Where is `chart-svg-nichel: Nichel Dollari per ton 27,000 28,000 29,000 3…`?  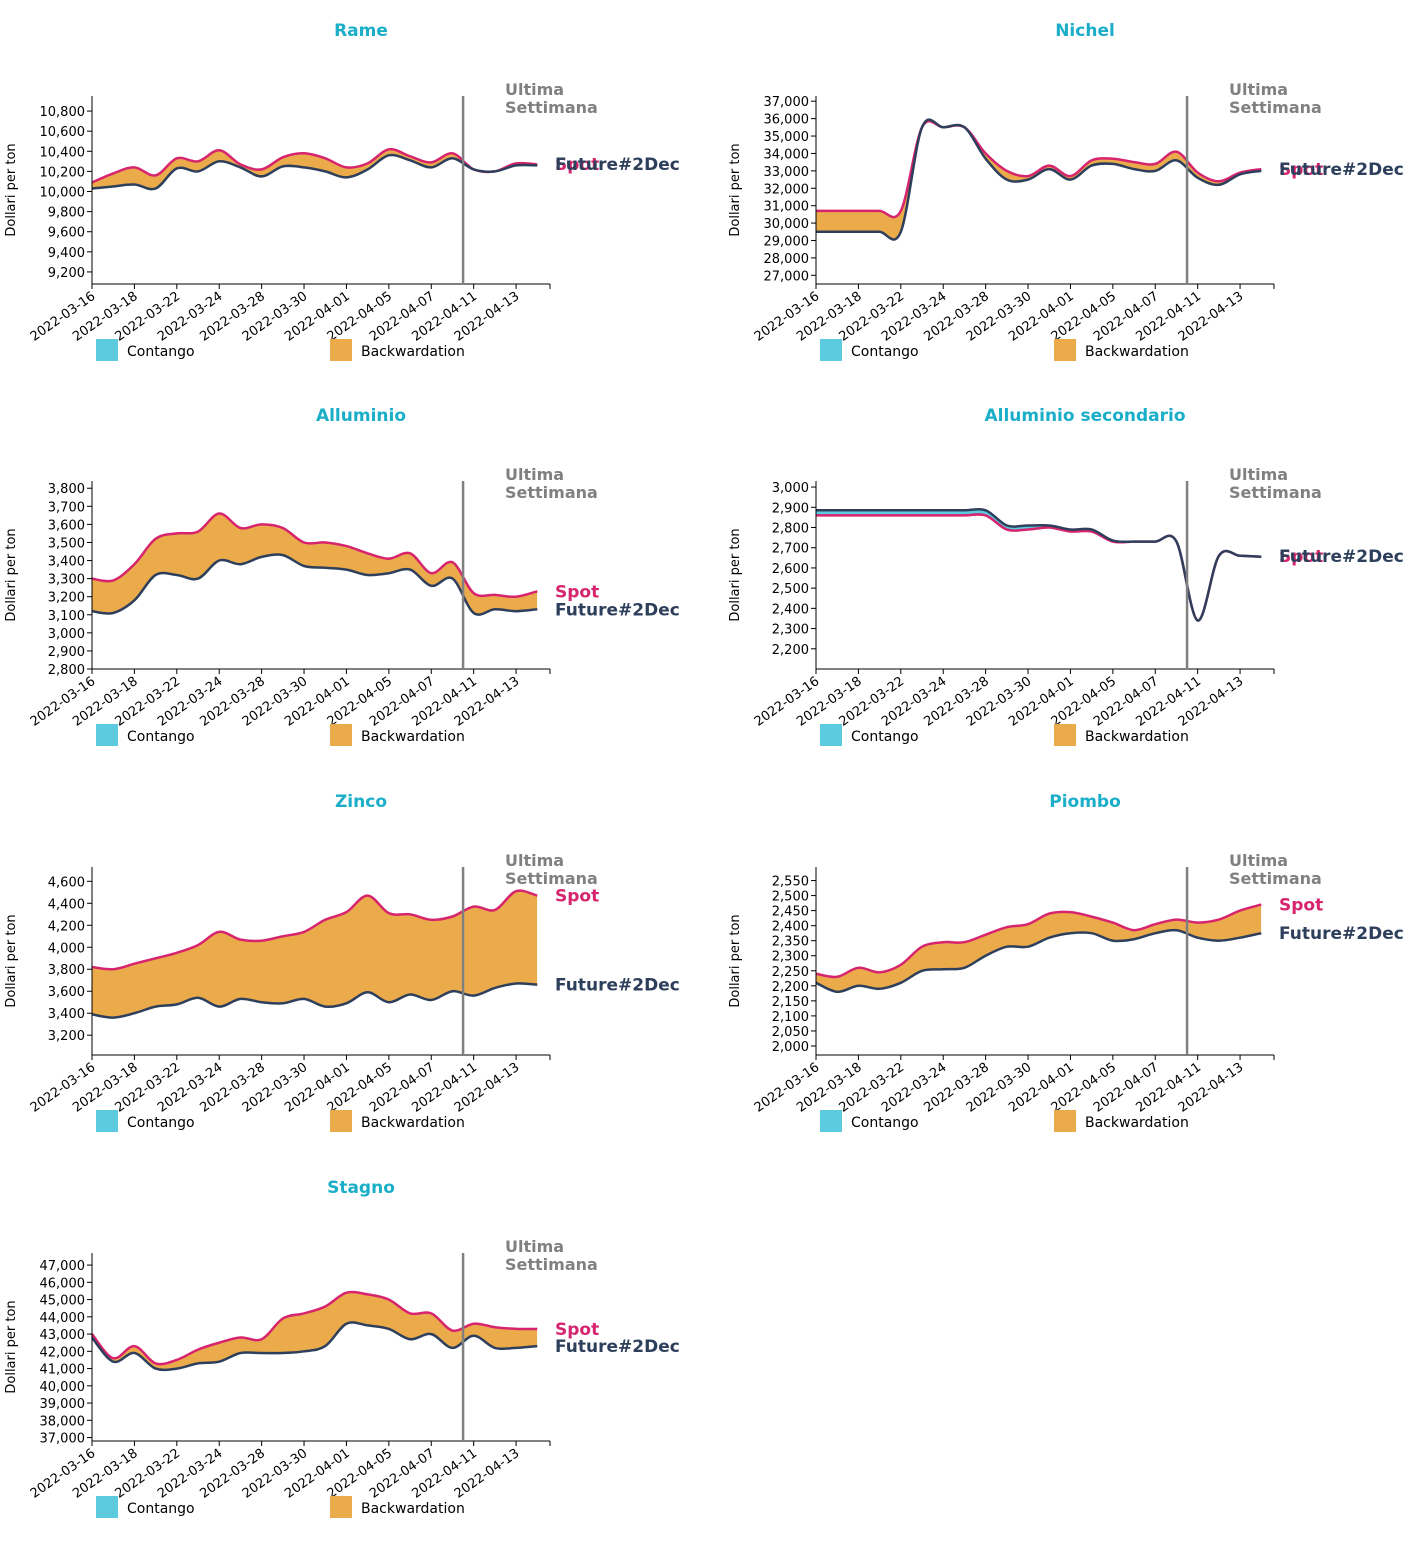
chart-svg-nichel: Nichel Dollari per ton 27,000 28,000 29,000 3… is located at coordinates (1066, 191).